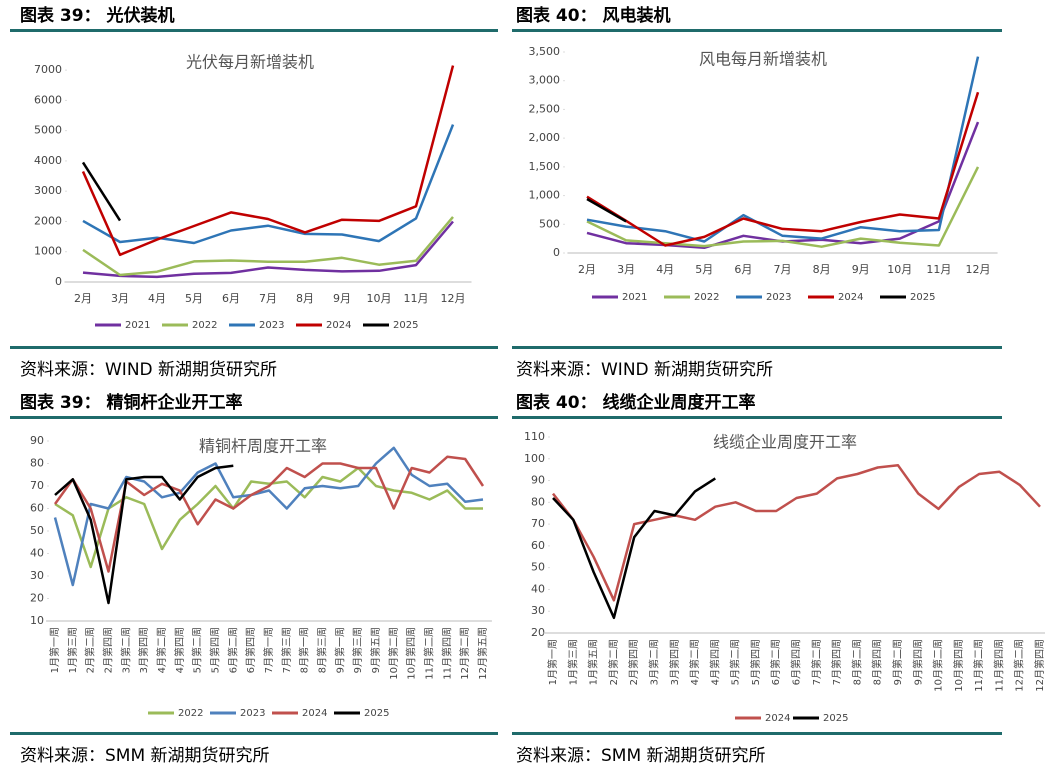  Describe the element at coordinates (375, 650) in the screenshot. I see `x-tick-label: 9月第五周` at that location.